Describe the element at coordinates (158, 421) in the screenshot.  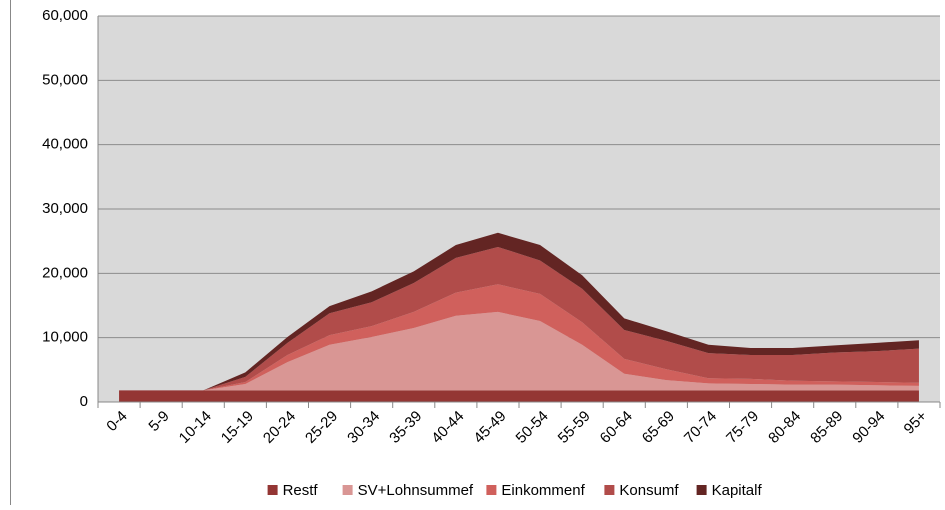
I see `x-tick-label: 5-9` at that location.